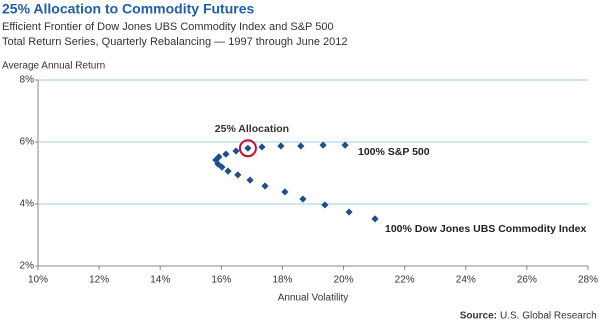 The height and width of the screenshot is (324, 601). I want to click on x-tick-label: 14%, so click(160, 280).